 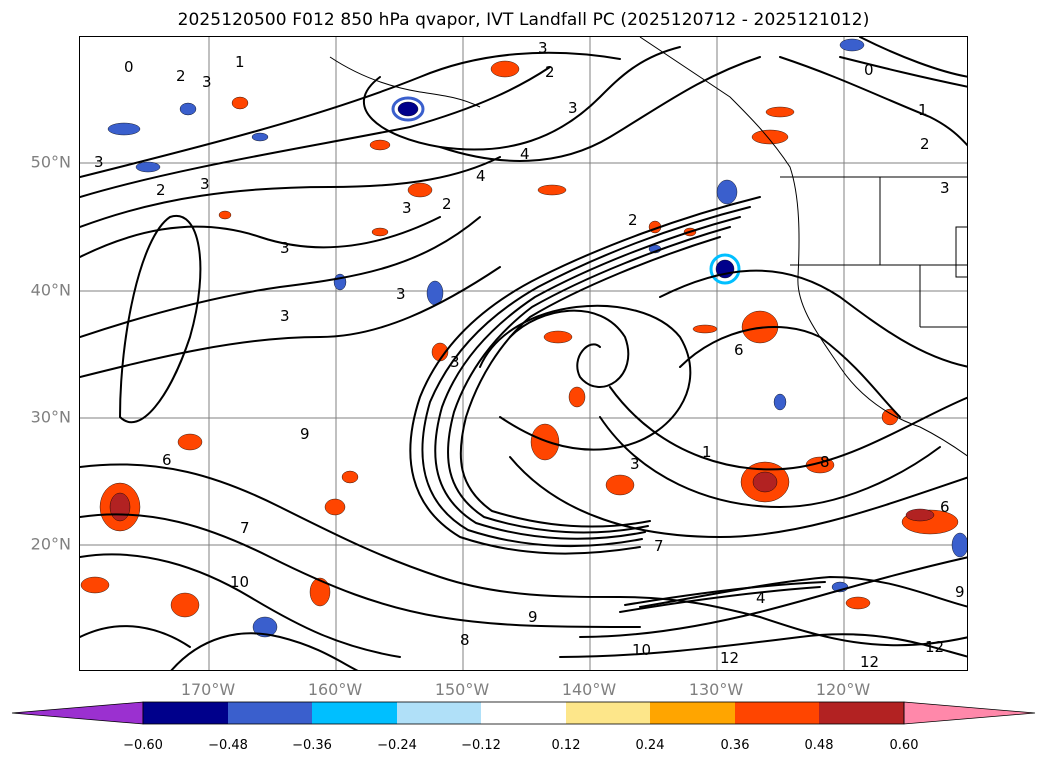 What do you see at coordinates (650, 745) in the screenshot?
I see `colorbar-tick: 0.24` at bounding box center [650, 745].